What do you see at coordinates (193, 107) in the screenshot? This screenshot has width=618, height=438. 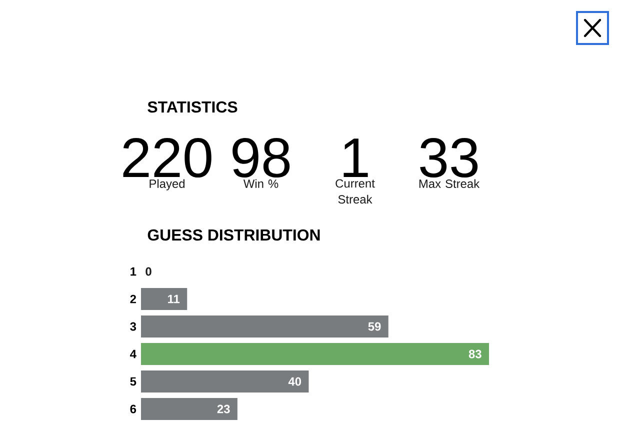 I see `text: STATISTICS` at bounding box center [193, 107].